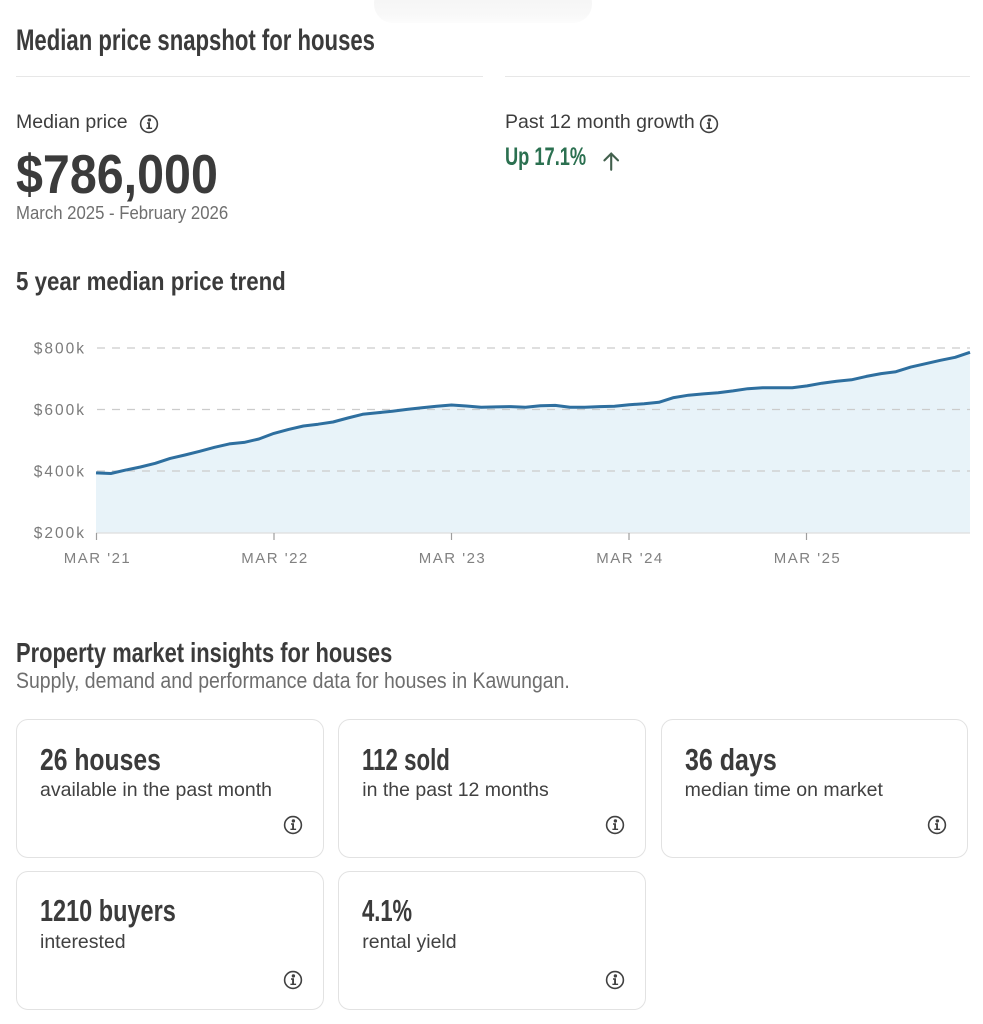  I want to click on svg-text: $200k, so click(60, 533).